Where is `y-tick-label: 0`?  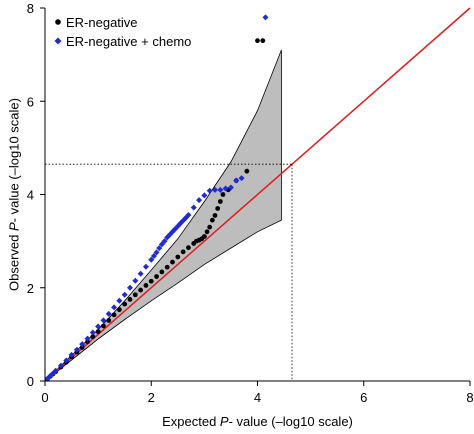
y-tick-label: 0 is located at coordinates (30, 381).